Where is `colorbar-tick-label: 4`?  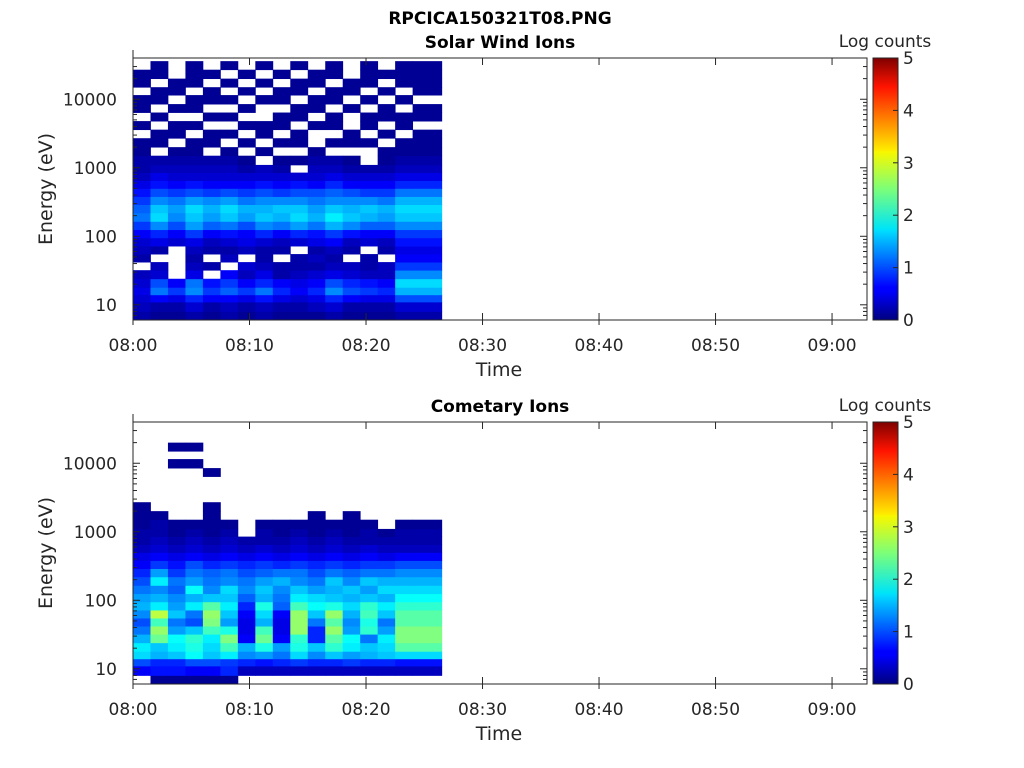 colorbar-tick-label: 4 is located at coordinates (908, 475).